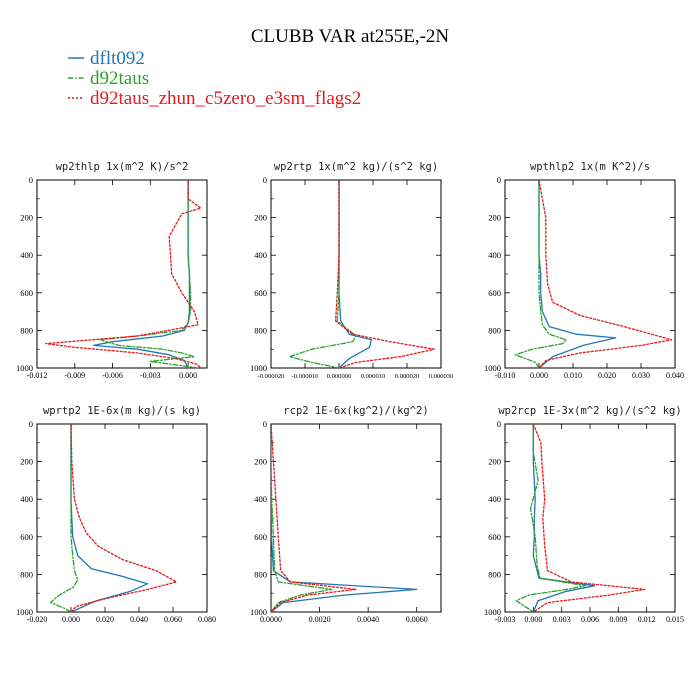 The image size is (700, 700). Describe the element at coordinates (119, 78) in the screenshot. I see `legend-label: d92taus` at that location.